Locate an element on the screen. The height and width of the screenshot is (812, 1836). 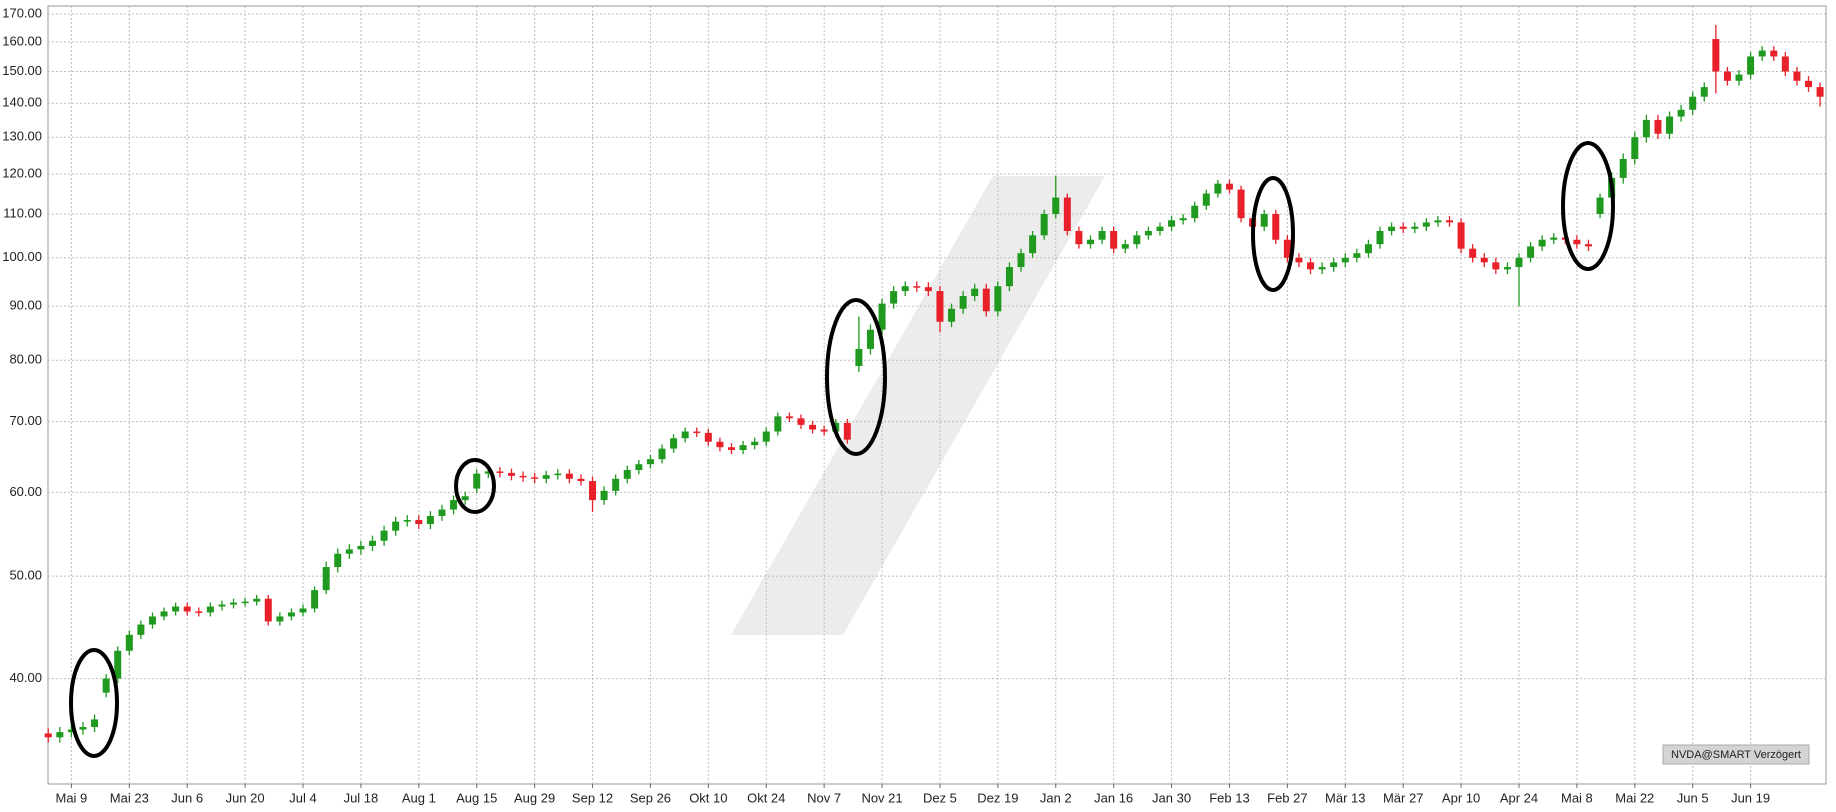
x-tick-label: Jun 20 is located at coordinates (245, 797).